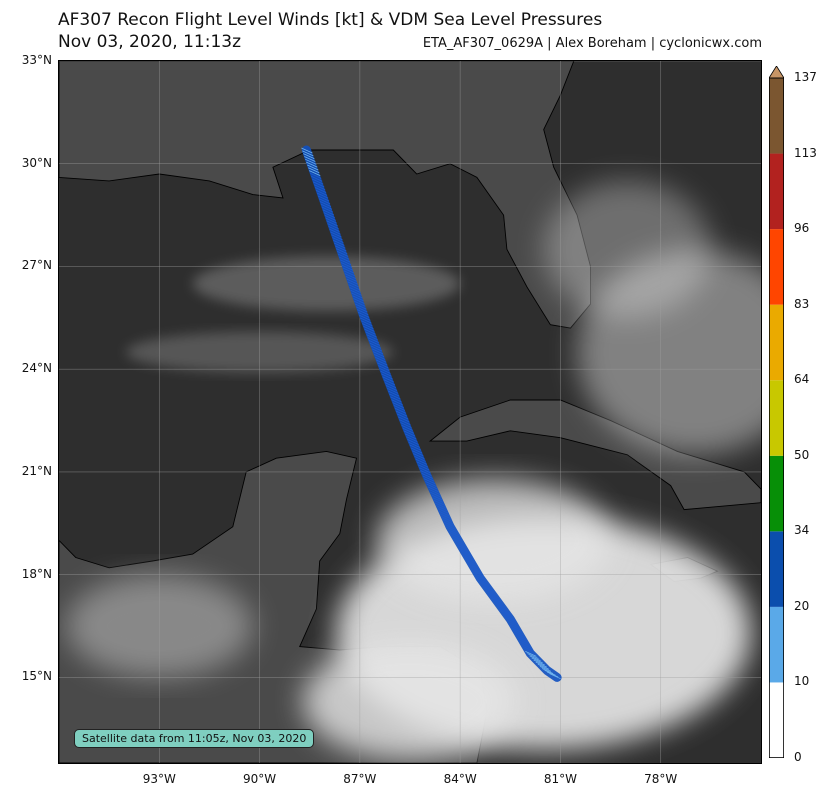 The height and width of the screenshot is (800, 836). Describe the element at coordinates (802, 681) in the screenshot. I see `colorbar-tick-label: 10` at that location.